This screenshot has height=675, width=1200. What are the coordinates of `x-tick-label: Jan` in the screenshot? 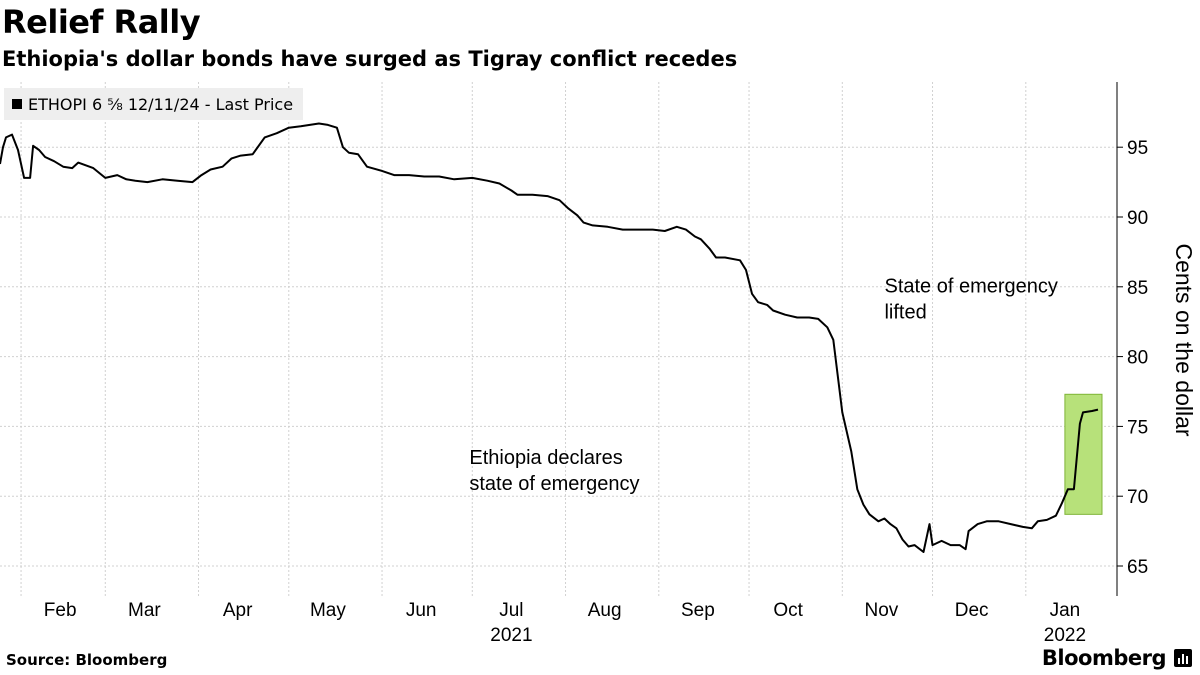 It's located at (1065, 610).